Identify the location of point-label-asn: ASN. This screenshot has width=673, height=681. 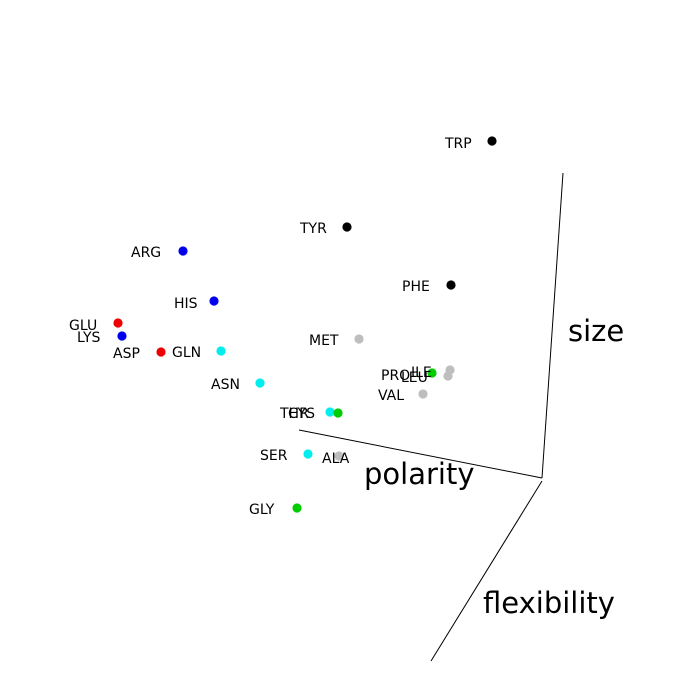
(225, 385).